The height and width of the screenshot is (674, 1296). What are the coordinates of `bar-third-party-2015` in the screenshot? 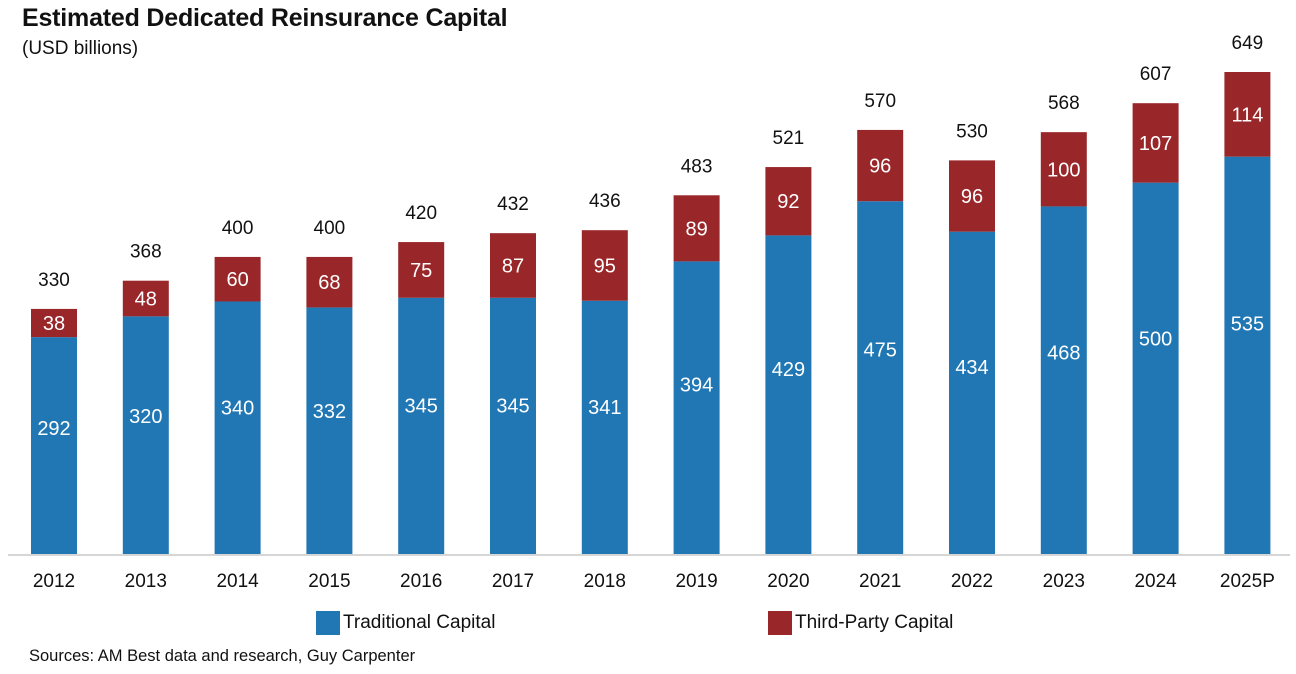 It's located at (329, 282).